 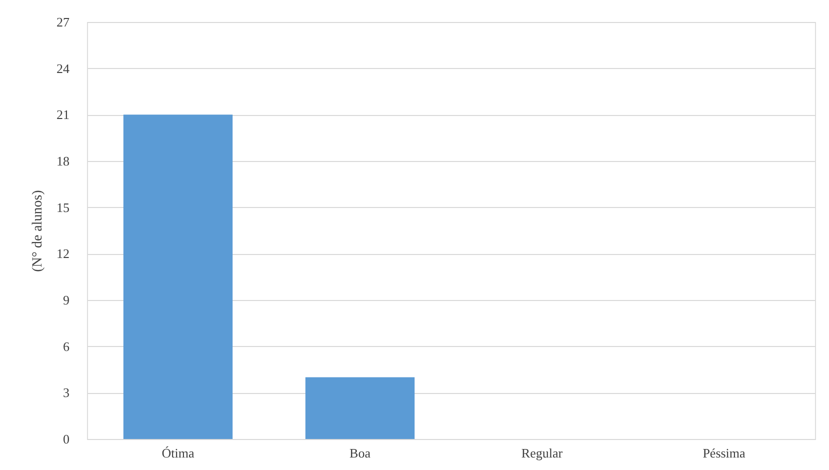 What do you see at coordinates (542, 453) in the screenshot?
I see `x-tick-label: Regular` at bounding box center [542, 453].